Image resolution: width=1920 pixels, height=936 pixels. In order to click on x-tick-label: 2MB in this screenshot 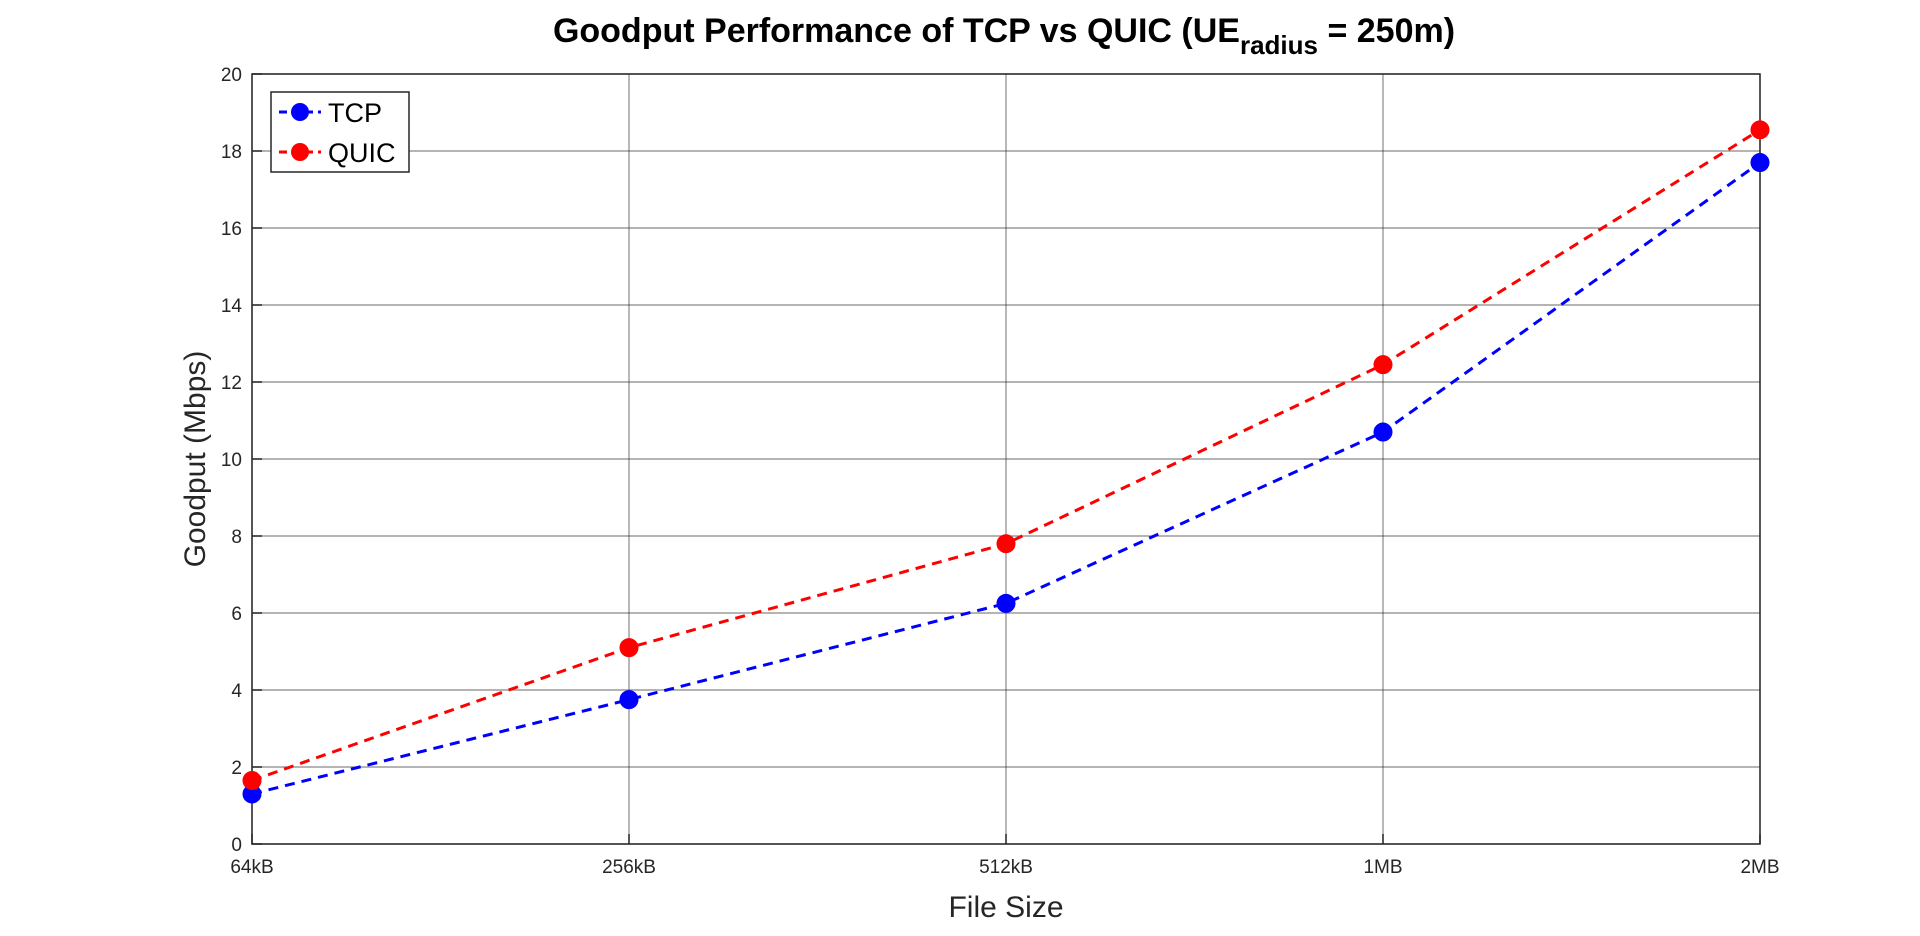, I will do `click(1759, 867)`.